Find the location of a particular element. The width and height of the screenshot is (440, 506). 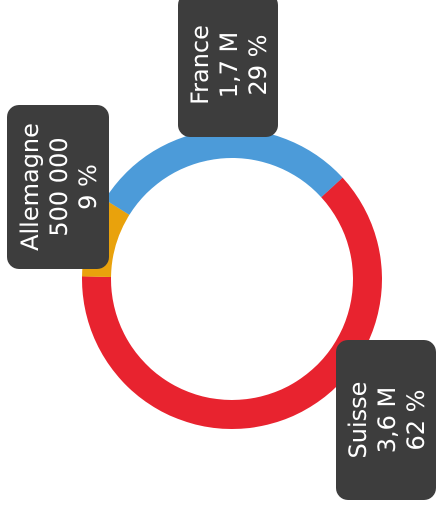

label-france: France 1,7 M 29 % is located at coordinates (228, 68).